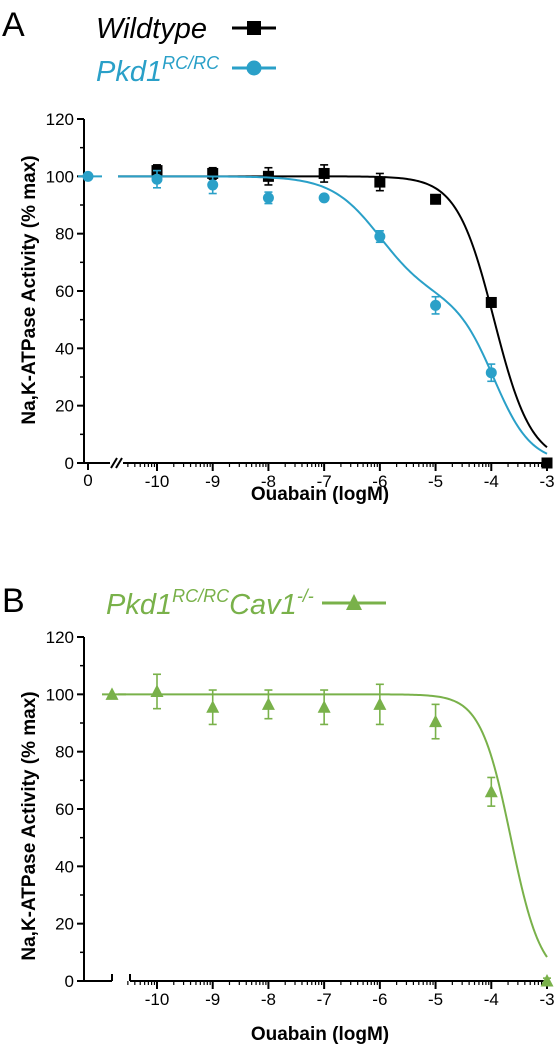  Describe the element at coordinates (186, 50) in the screenshot. I see `legend-a: Wildtype Pkd1RC/RC` at that location.